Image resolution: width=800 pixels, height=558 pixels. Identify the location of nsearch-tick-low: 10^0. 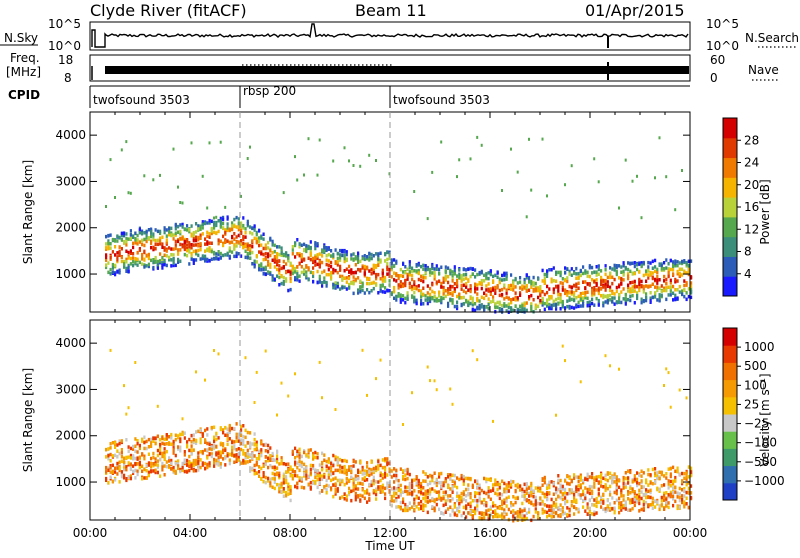
(722, 46).